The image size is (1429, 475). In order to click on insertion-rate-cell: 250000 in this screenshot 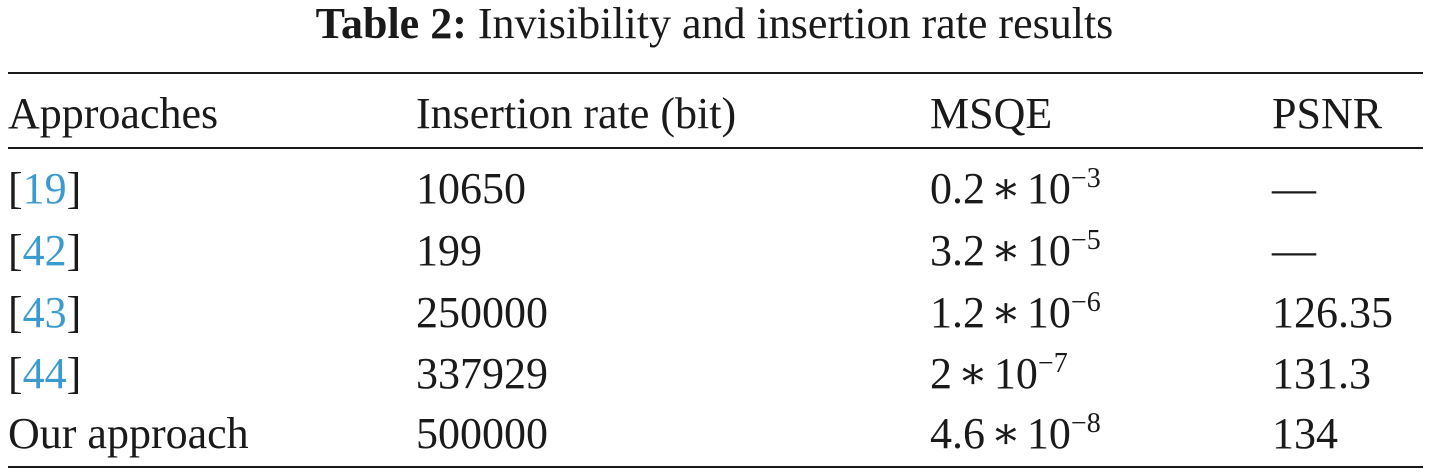, I will do `click(482, 312)`.